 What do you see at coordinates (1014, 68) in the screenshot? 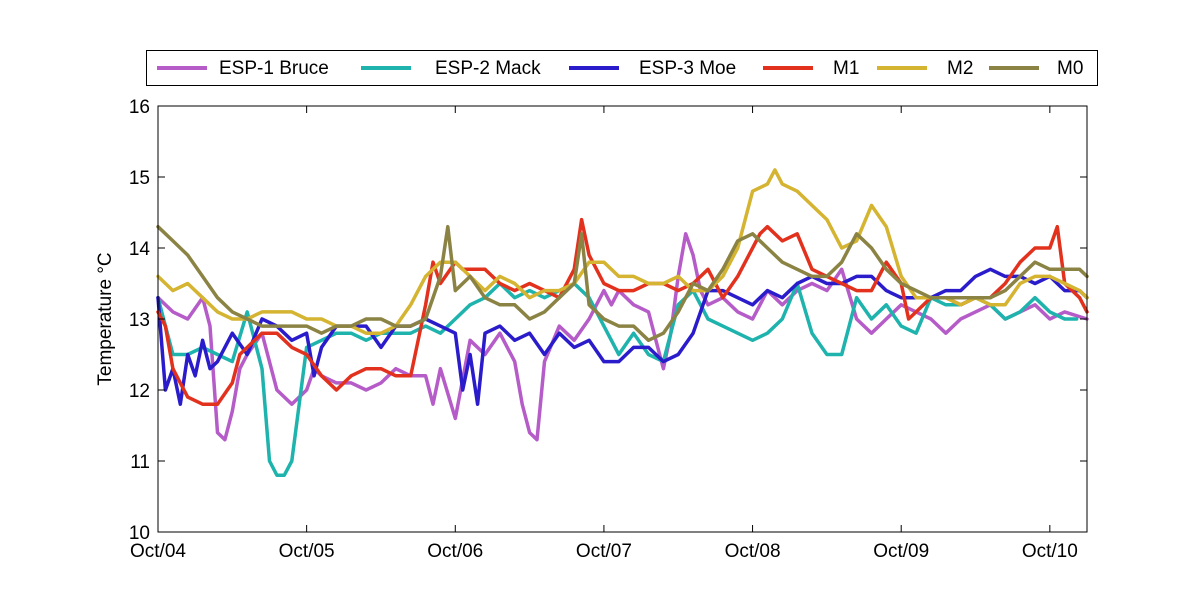
I see `legend-swatch-m0` at bounding box center [1014, 68].